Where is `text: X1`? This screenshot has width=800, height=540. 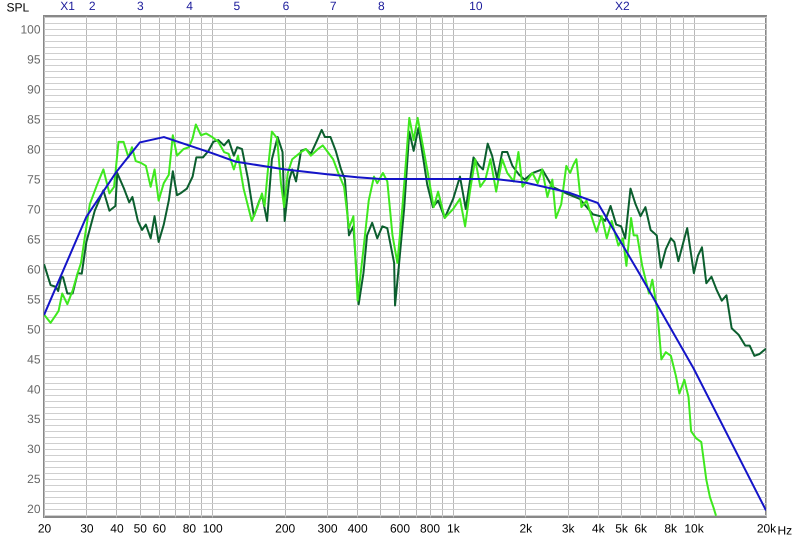
text: X1 is located at coordinates (68, 6).